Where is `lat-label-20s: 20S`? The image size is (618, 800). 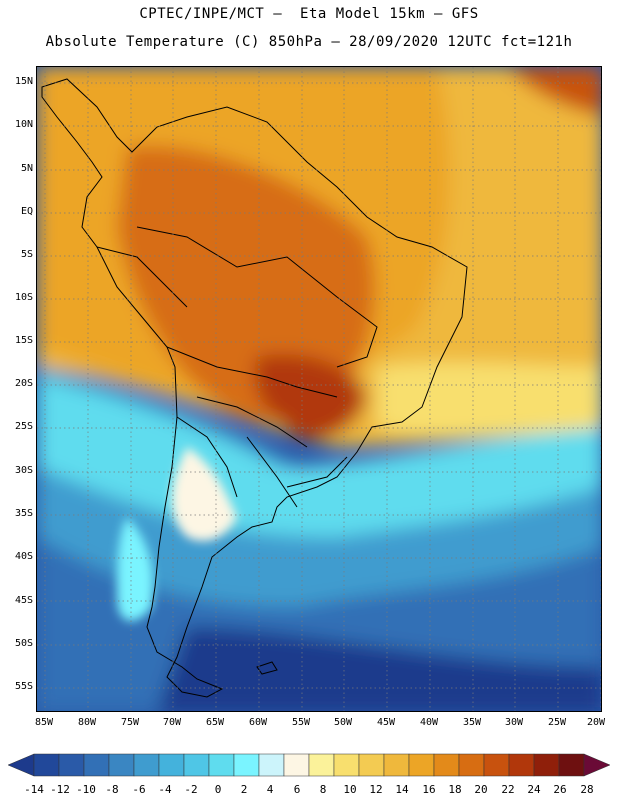
lat-label-20s: 20S is located at coordinates (23, 383).